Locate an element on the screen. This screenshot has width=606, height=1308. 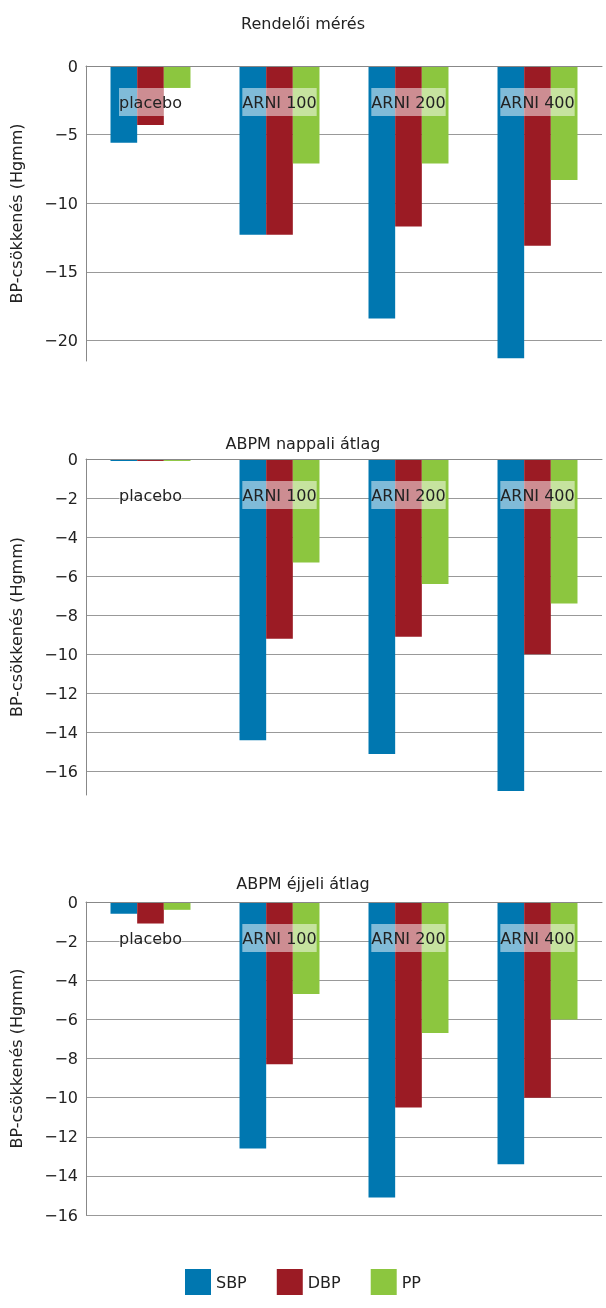
y-tick-label: −15 is located at coordinates (61, 272).